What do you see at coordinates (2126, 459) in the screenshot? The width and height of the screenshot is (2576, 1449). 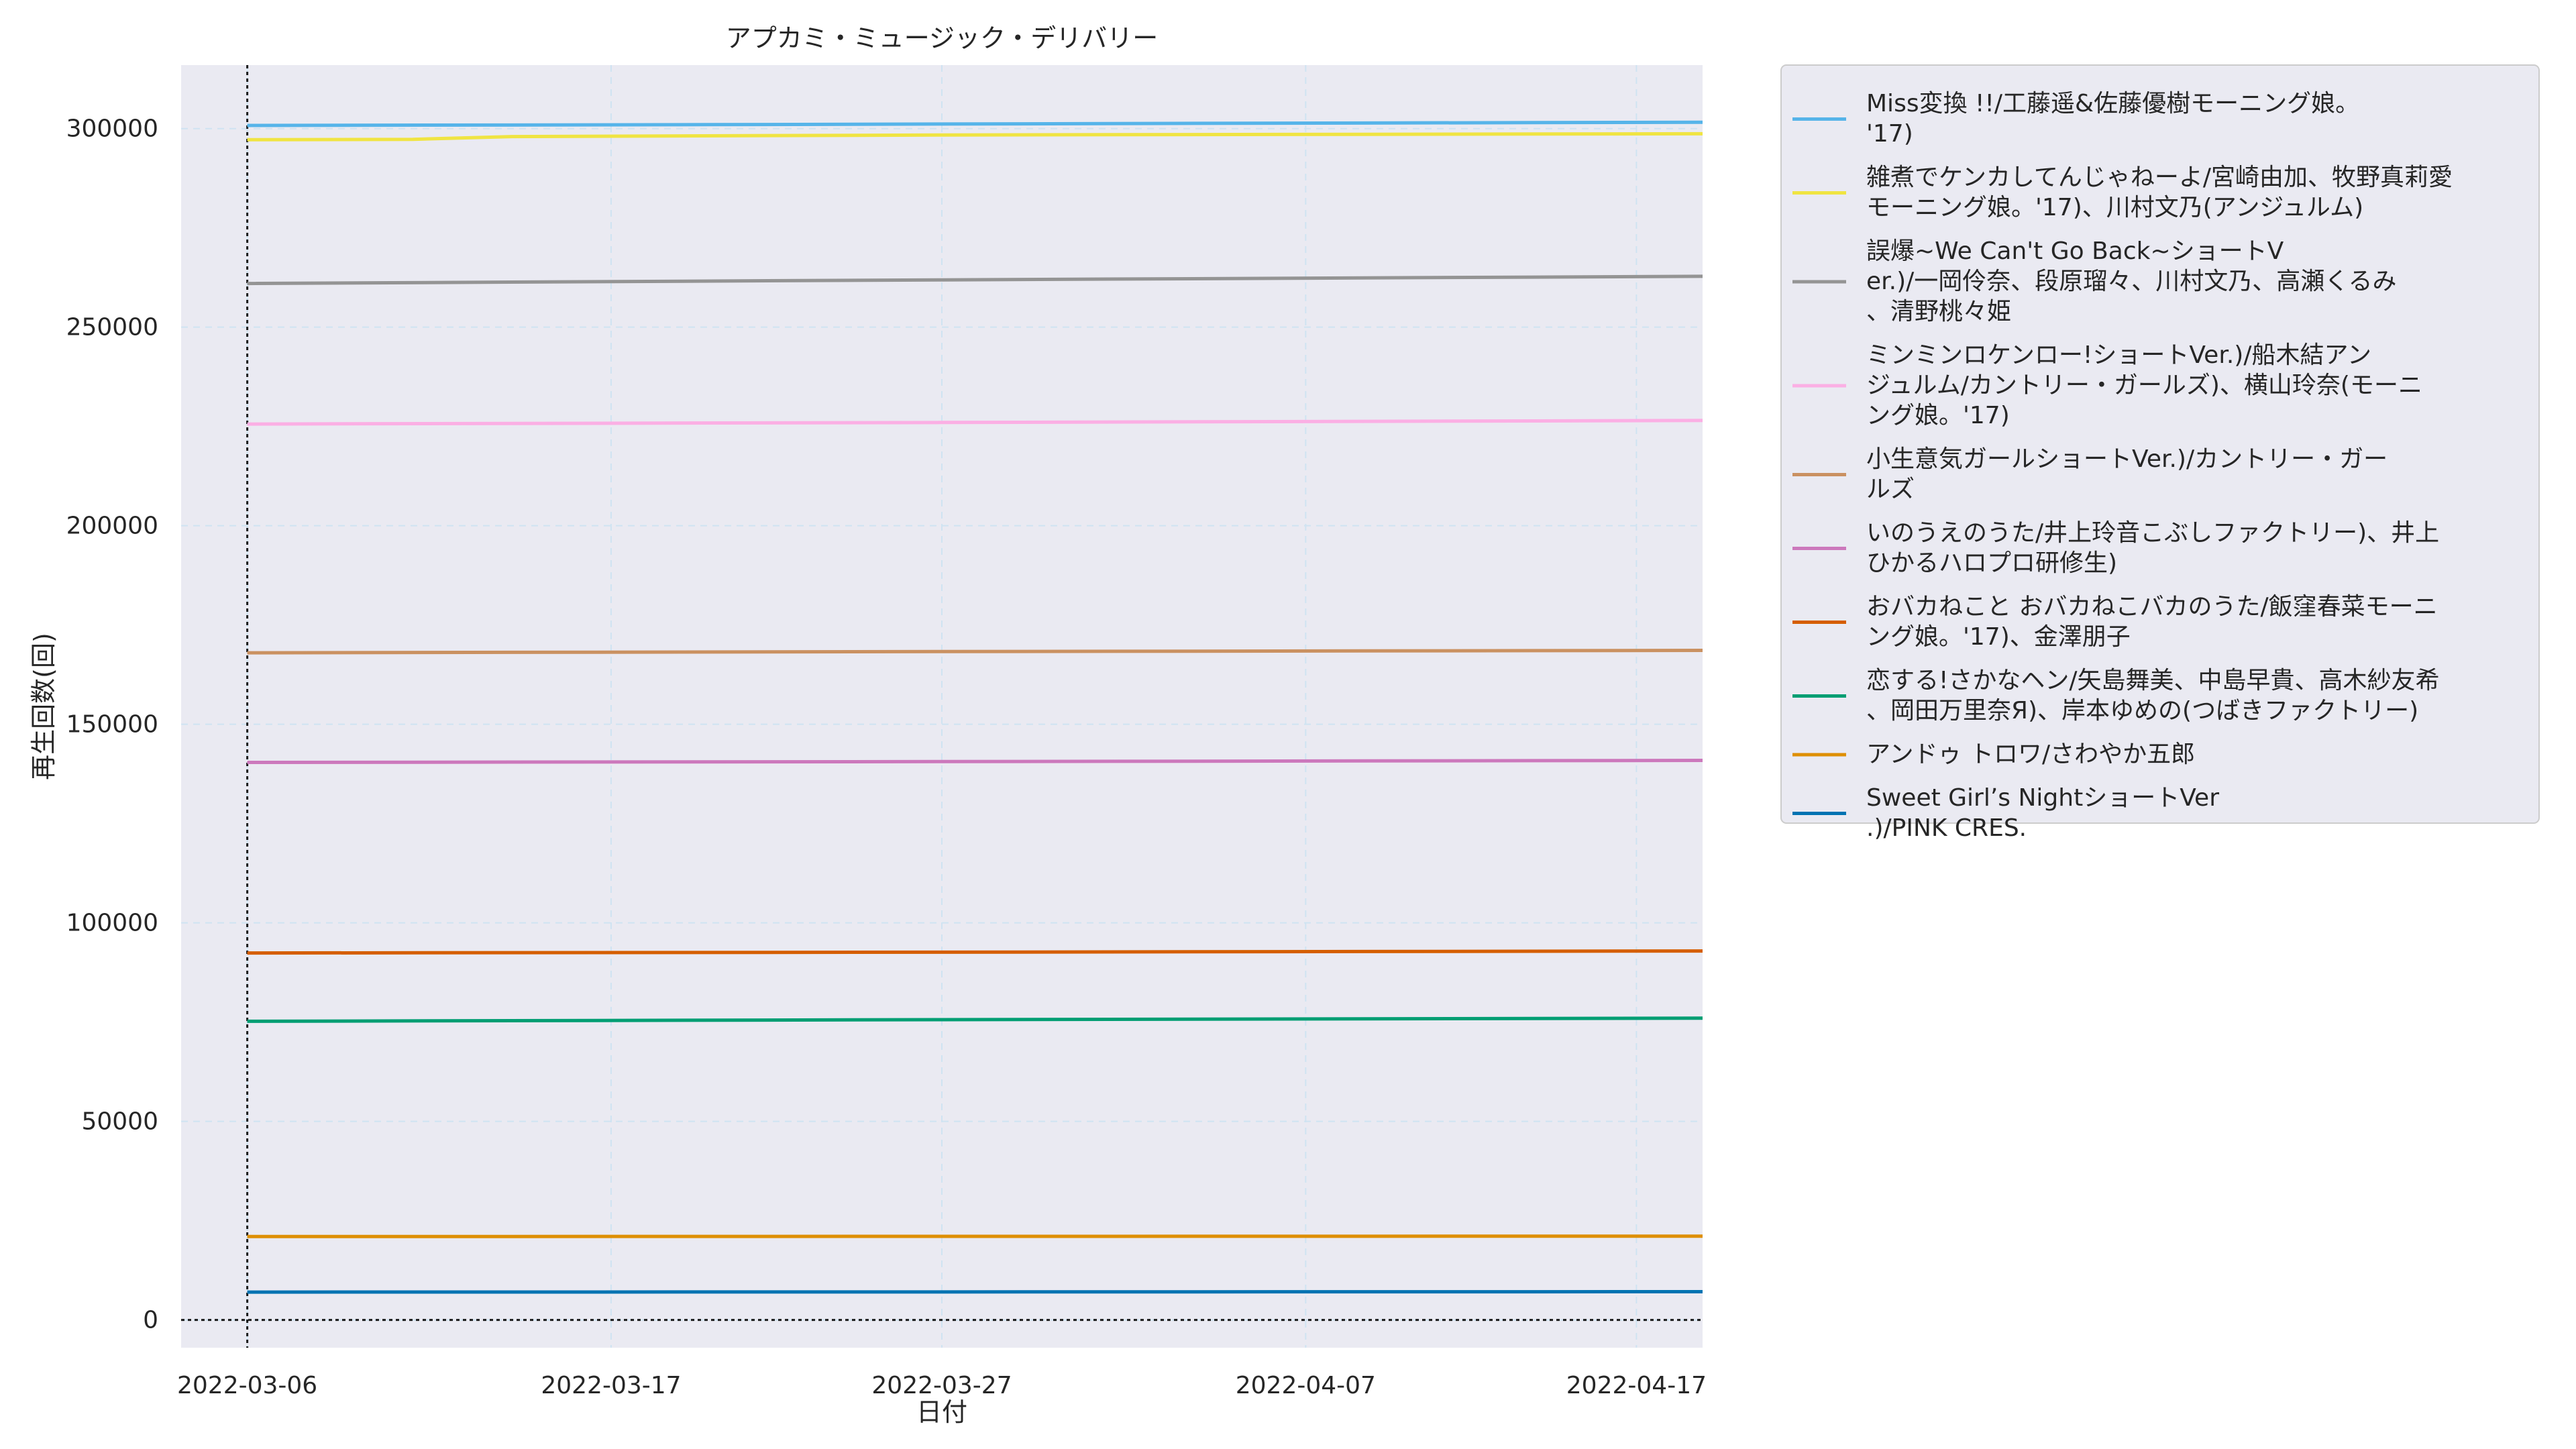 I see `legend-label-5: 小生意気ガールショートVer.)/カントリー・ガー` at bounding box center [2126, 459].